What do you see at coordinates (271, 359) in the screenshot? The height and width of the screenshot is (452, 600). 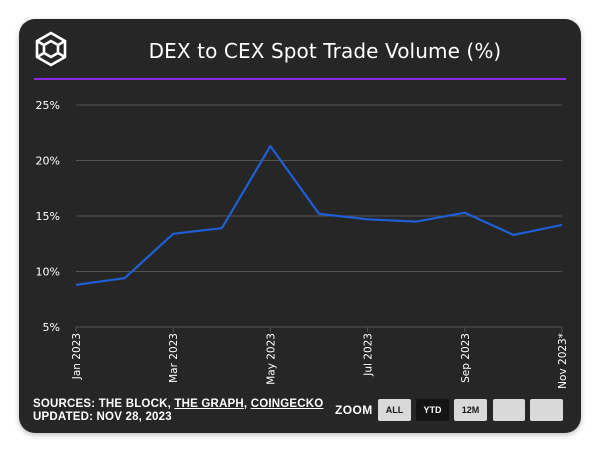 I see `x-tick-label: May 2023` at bounding box center [271, 359].